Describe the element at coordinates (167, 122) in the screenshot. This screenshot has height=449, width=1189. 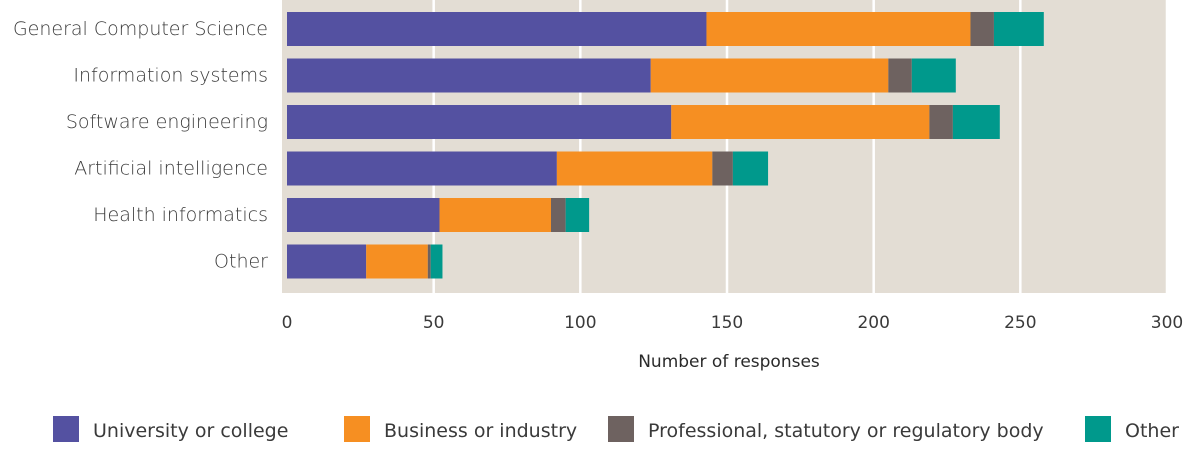
I see `category-label: Software engineering` at that location.